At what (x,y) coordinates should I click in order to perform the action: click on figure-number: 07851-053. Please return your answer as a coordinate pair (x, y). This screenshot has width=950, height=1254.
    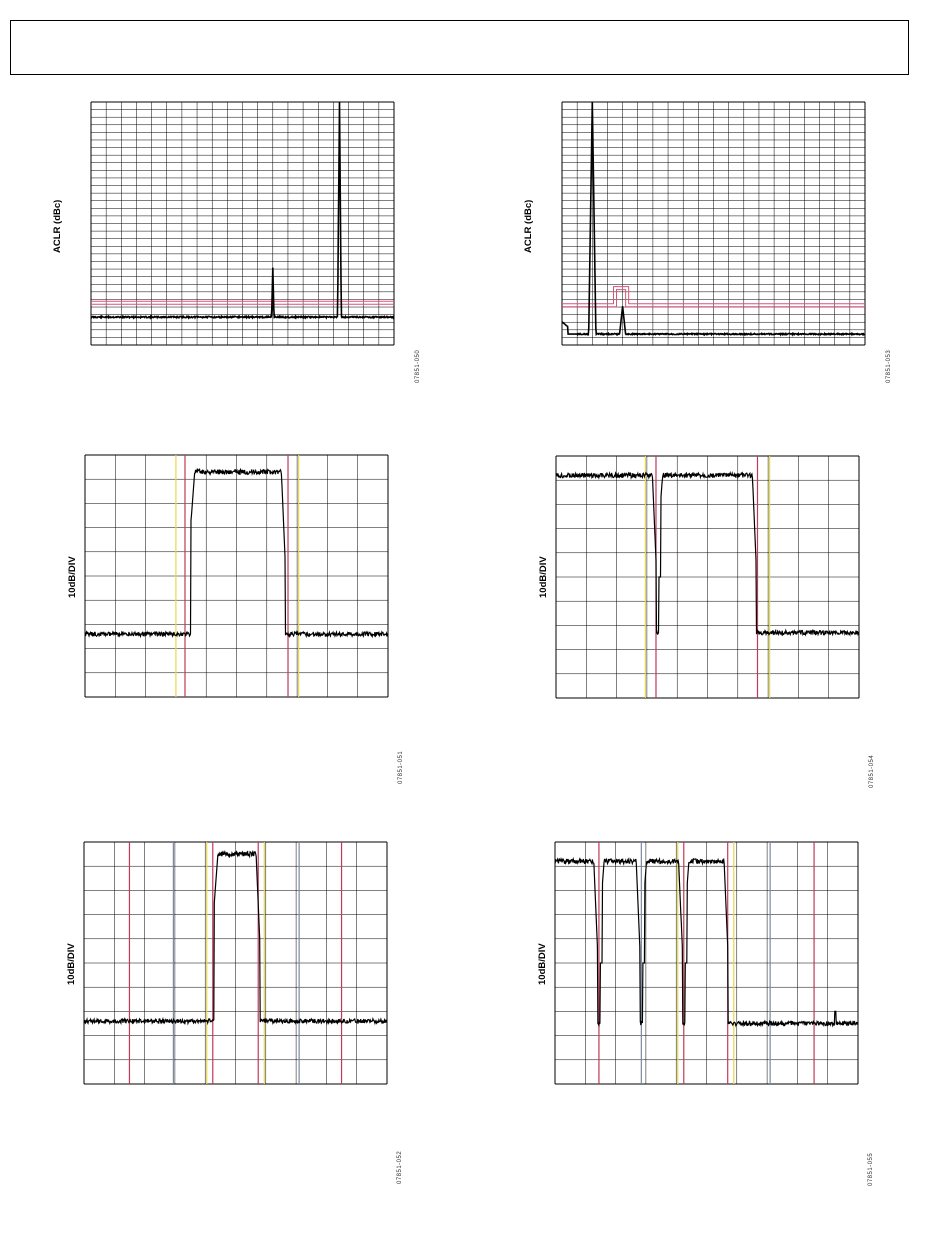
    Looking at the image, I should click on (889, 366).